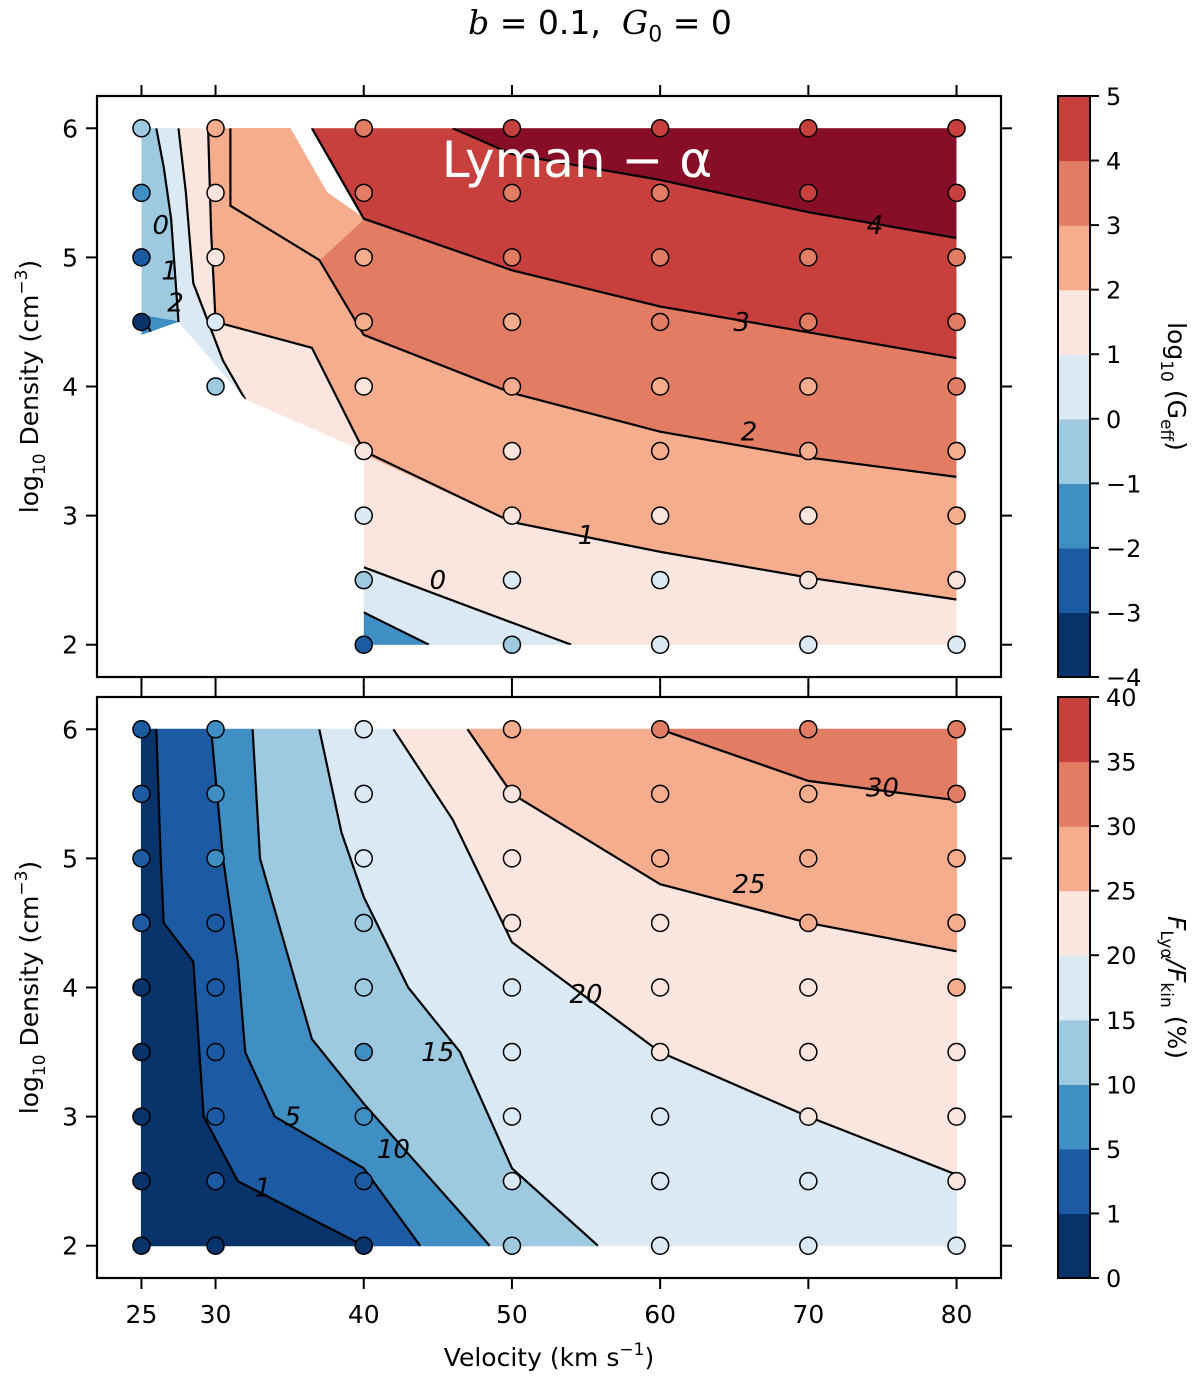 This screenshot has height=1383, width=1200. I want to click on x-axis-label: Velocity (km s−1), so click(549, 1356).